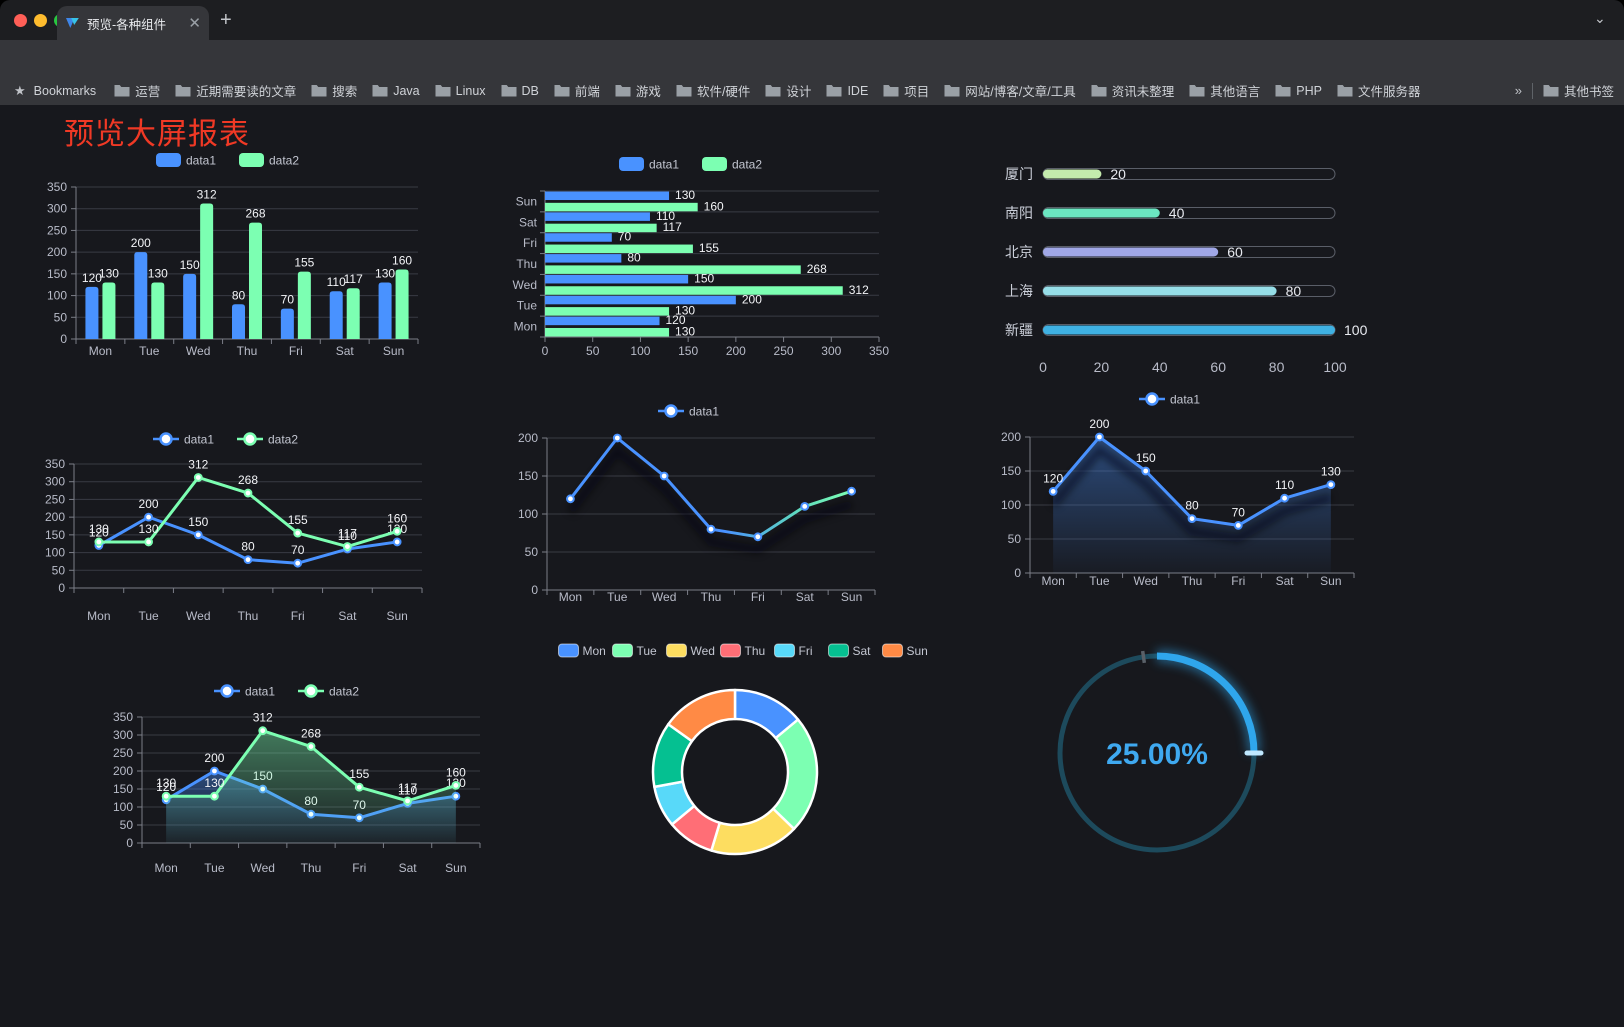 This screenshot has height=1027, width=1624. I want to click on svg-text: 25.00%, so click(1157, 754).